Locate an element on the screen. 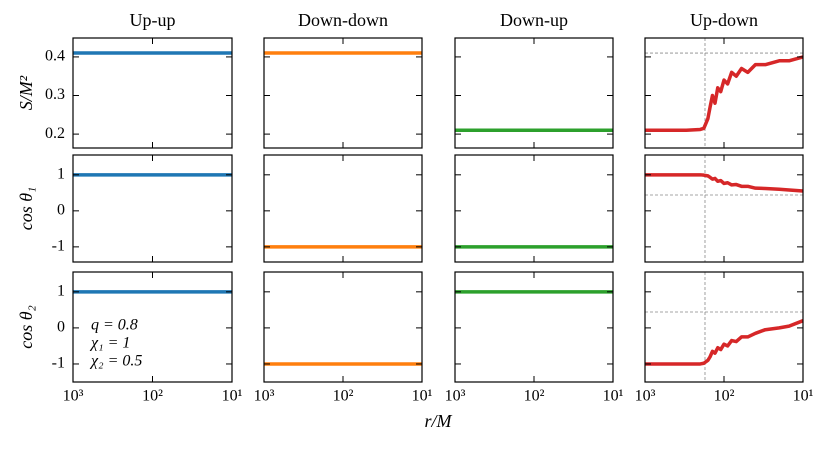 The height and width of the screenshot is (449, 831). y-tick-label: 0.3 is located at coordinates (55, 94).